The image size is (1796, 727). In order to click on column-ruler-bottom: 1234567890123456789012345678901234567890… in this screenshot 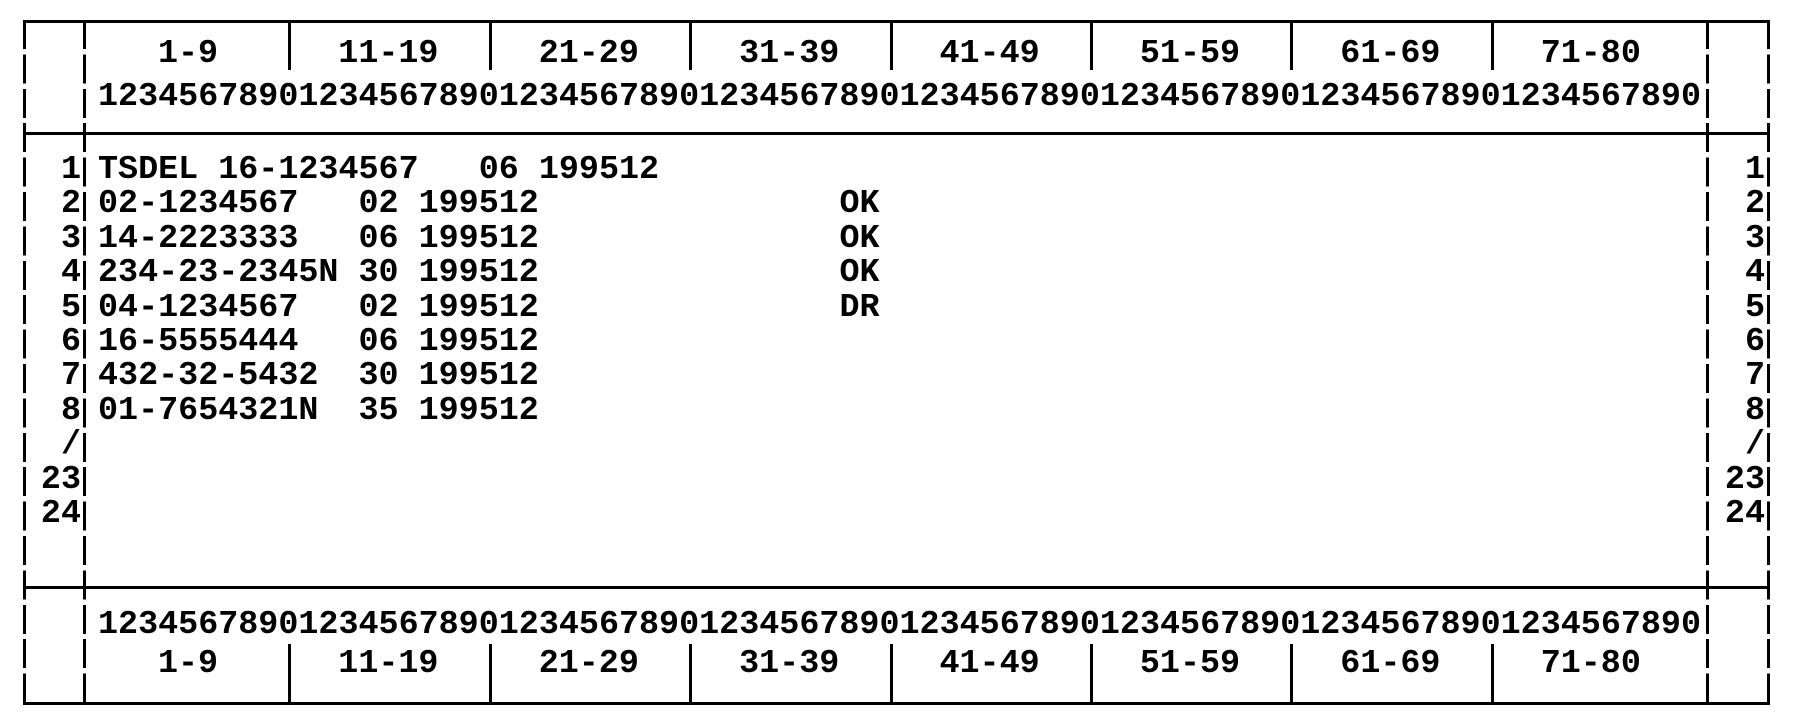, I will do `click(900, 625)`.